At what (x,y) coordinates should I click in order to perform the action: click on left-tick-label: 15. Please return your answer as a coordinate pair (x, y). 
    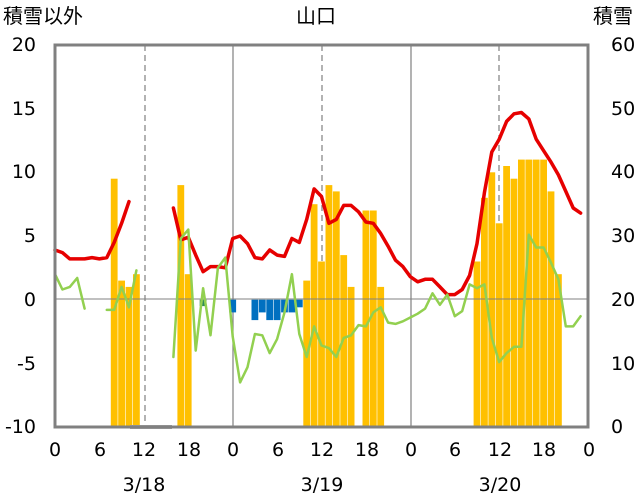
    Looking at the image, I should click on (24, 109).